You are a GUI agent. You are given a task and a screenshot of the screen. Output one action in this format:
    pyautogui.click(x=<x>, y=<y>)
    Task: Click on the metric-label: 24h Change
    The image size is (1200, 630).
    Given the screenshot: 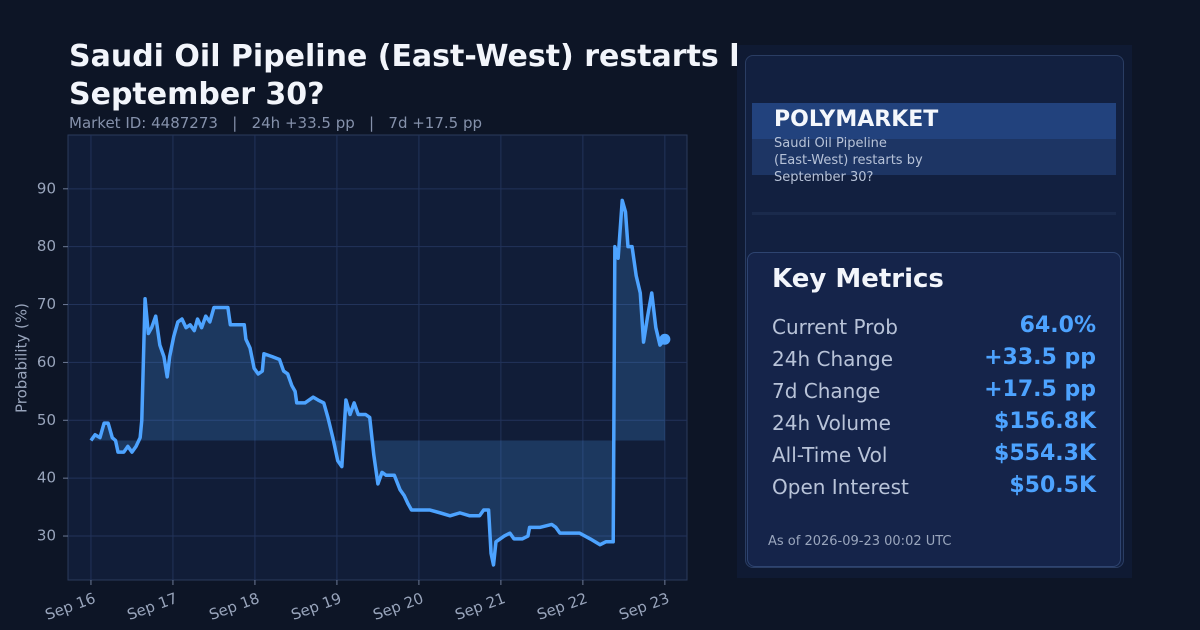 What is the action you would take?
    pyautogui.click(x=833, y=359)
    